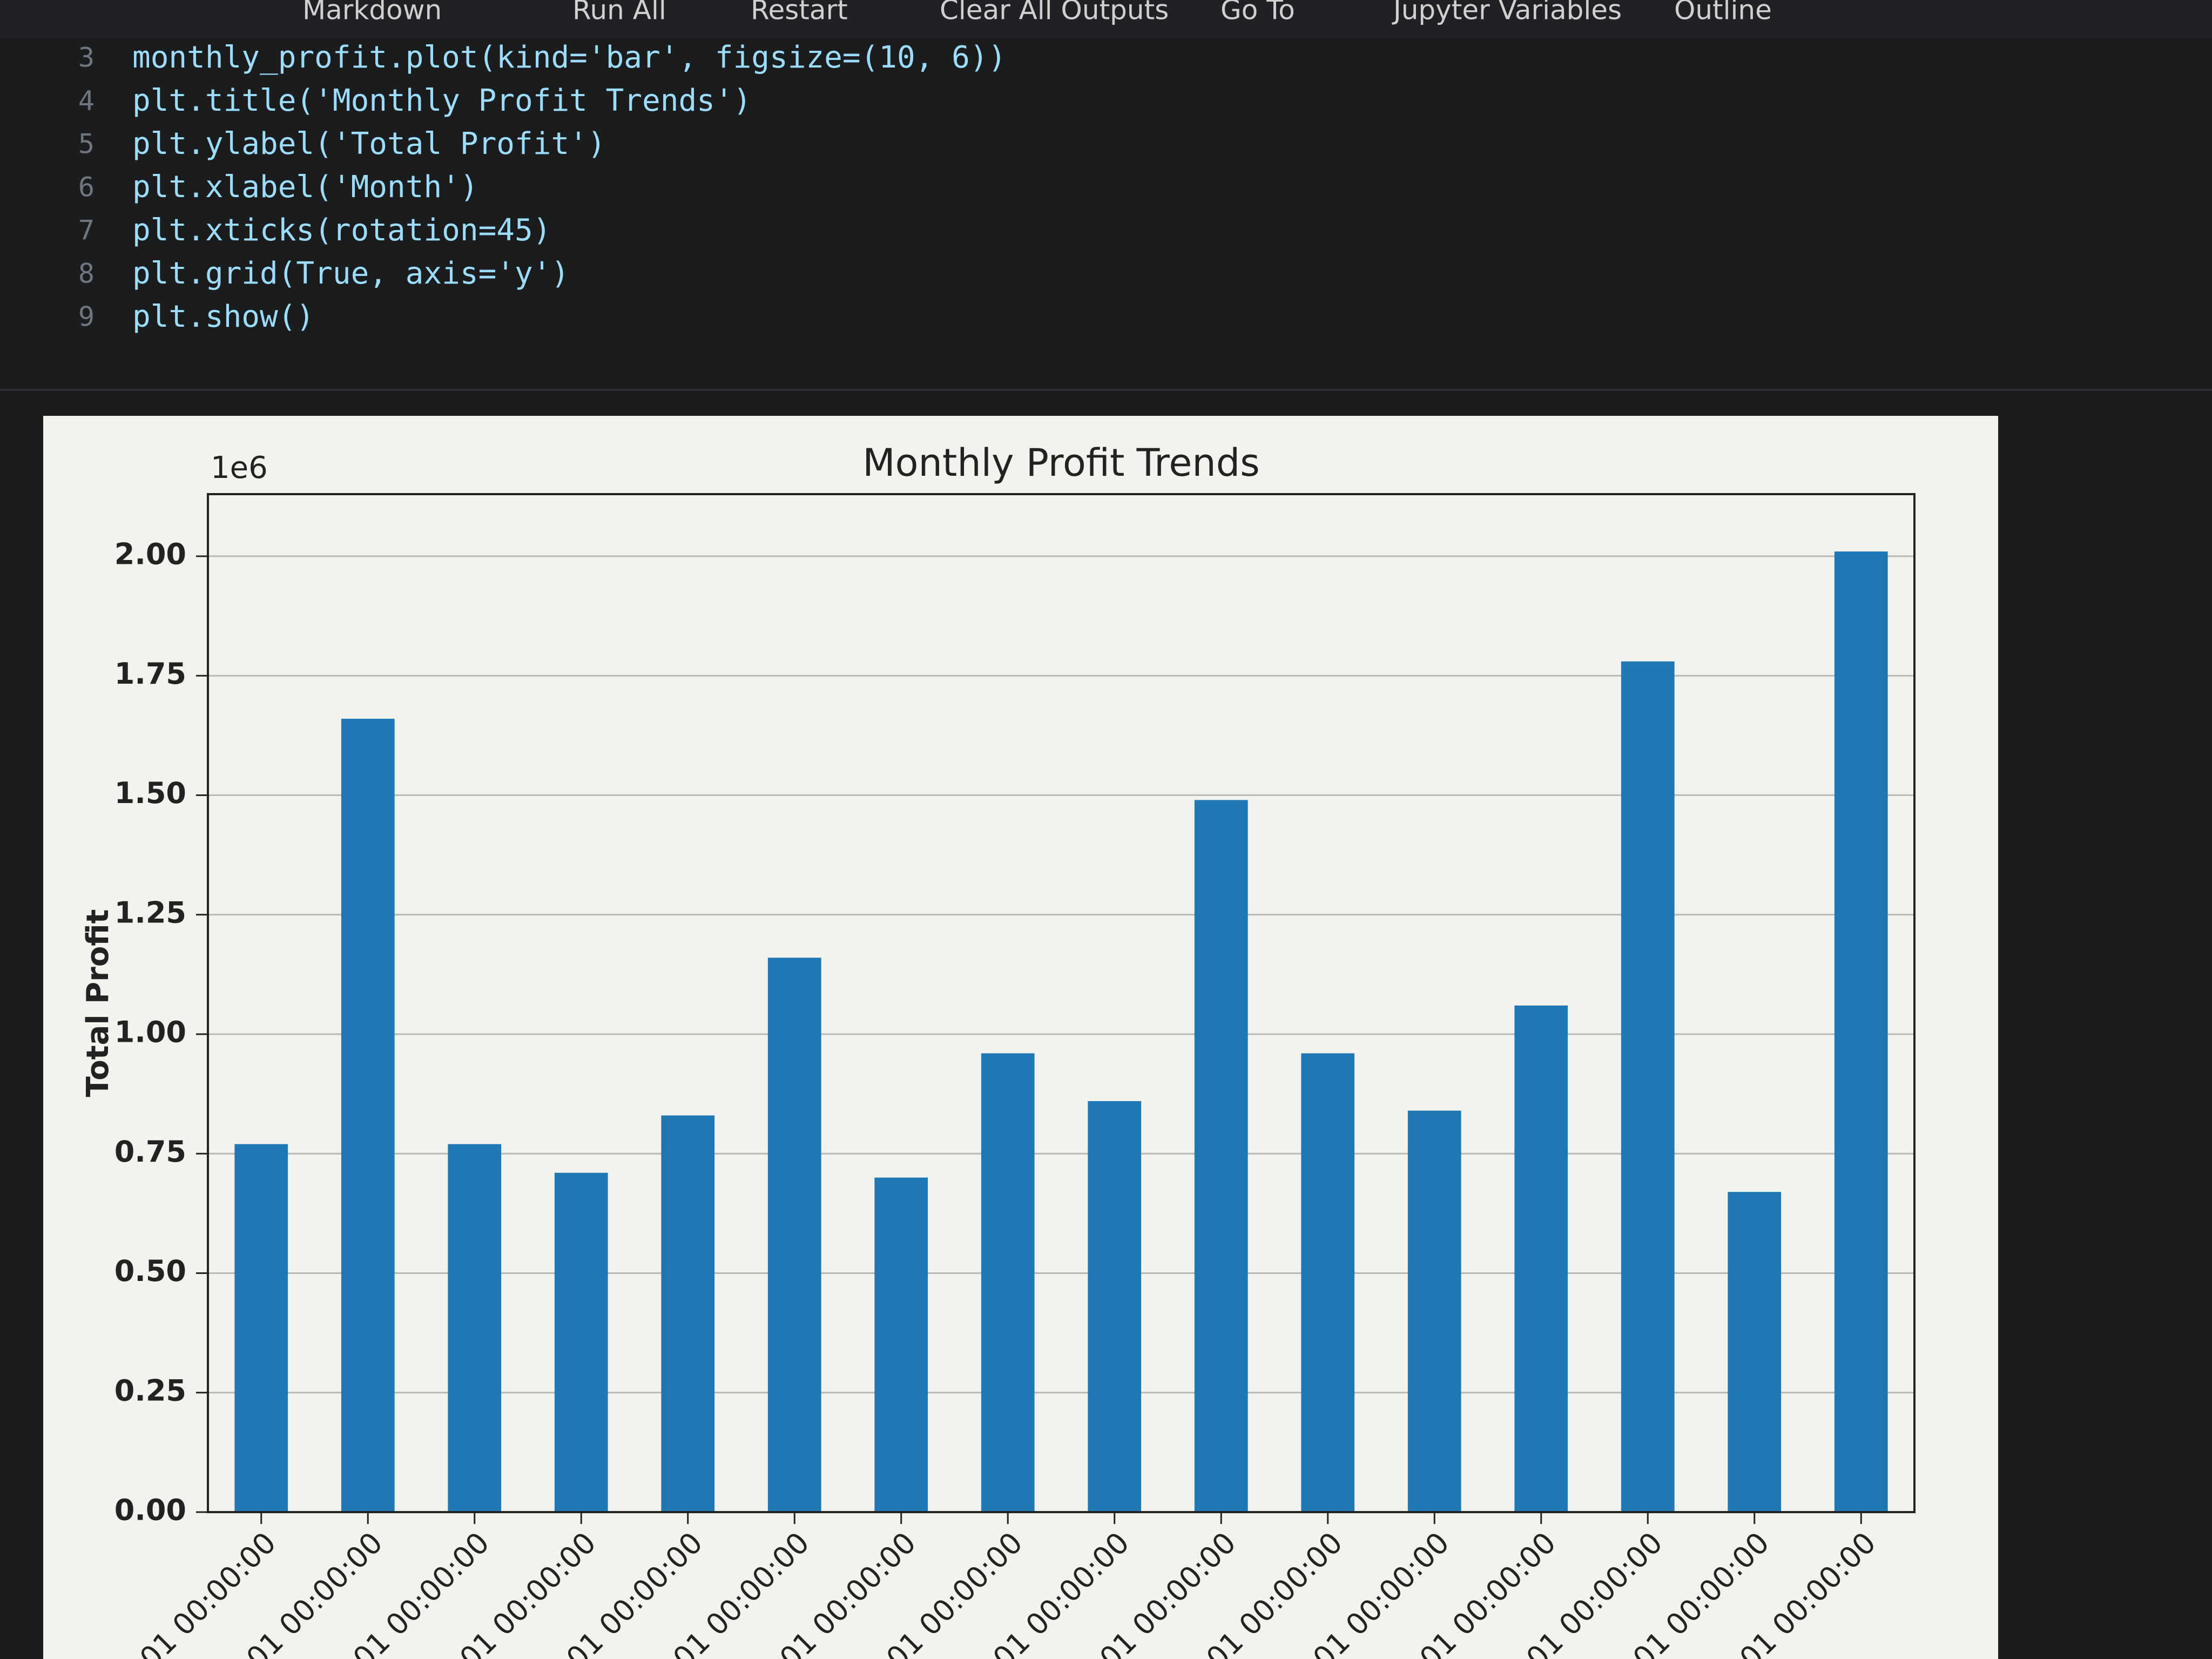 This screenshot has width=2212, height=1659. Describe the element at coordinates (1106, 390) in the screenshot. I see `cell-divider` at that location.